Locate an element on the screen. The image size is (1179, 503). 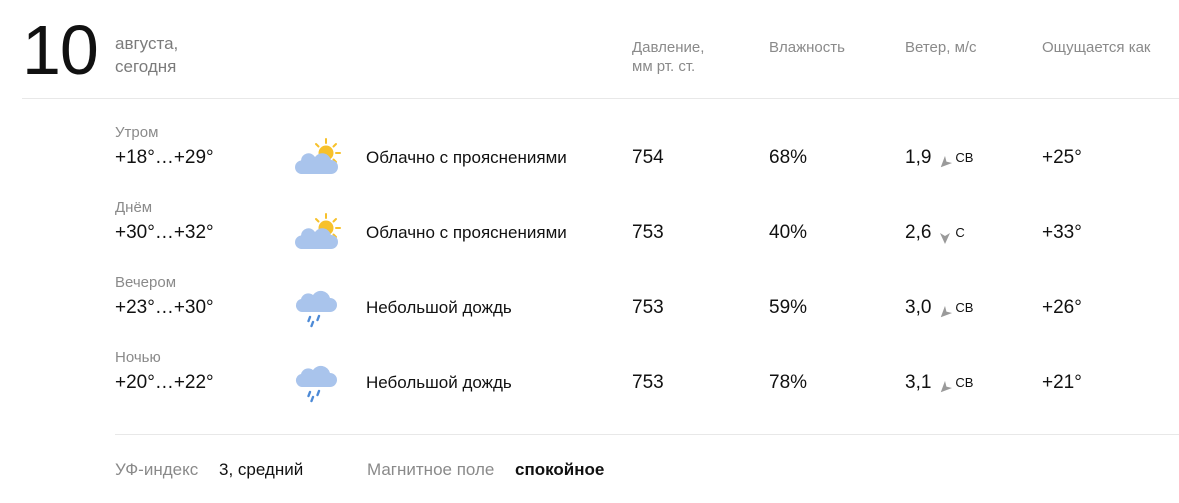
uv-index-value: 3, средний is located at coordinates (261, 469).